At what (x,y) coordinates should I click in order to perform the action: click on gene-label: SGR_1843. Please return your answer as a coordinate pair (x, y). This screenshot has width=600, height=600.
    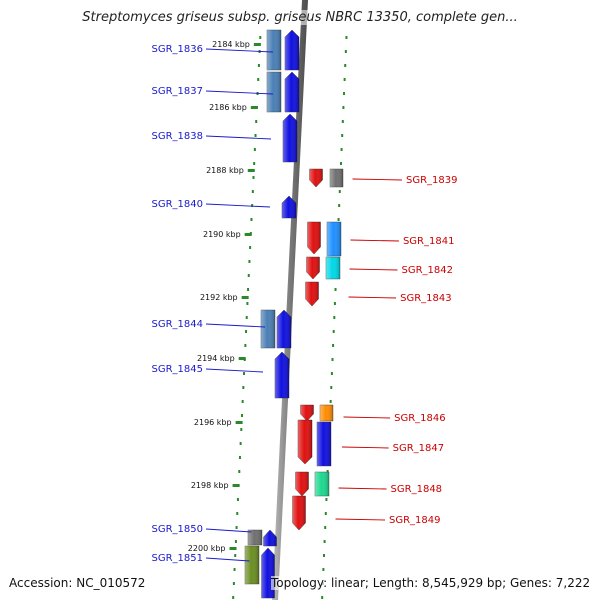
    Looking at the image, I should click on (426, 298).